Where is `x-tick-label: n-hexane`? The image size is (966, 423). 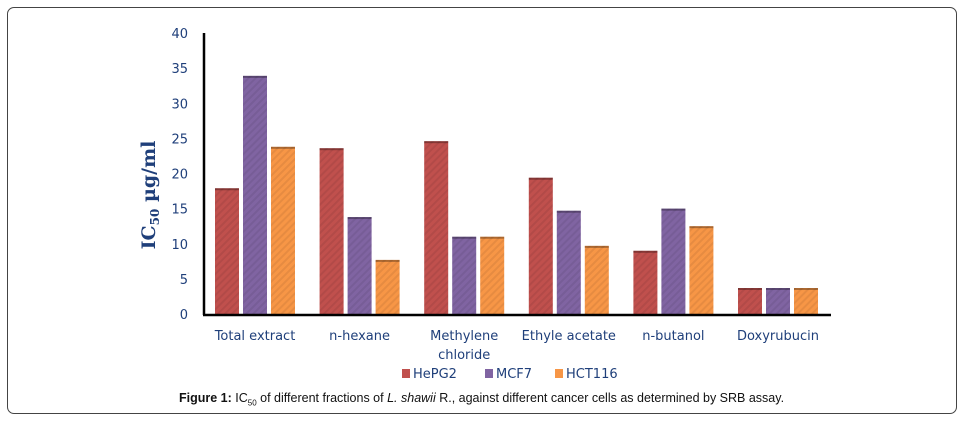
x-tick-label: n-hexane is located at coordinates (359, 336).